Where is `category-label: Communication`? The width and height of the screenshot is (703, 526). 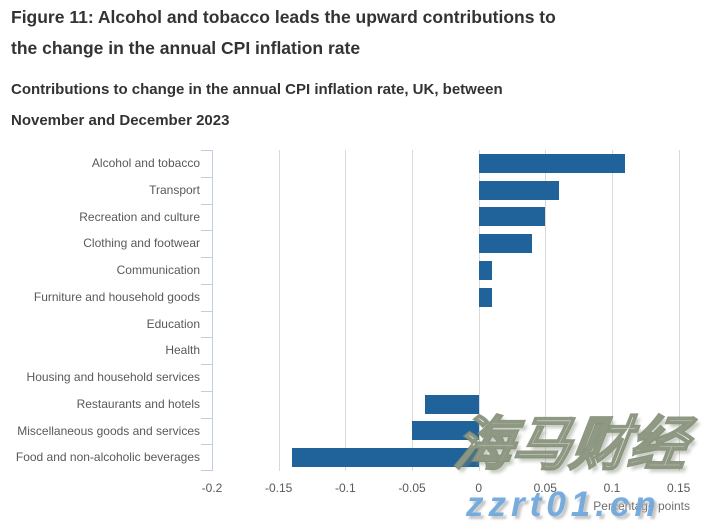
category-label: Communication is located at coordinates (158, 270).